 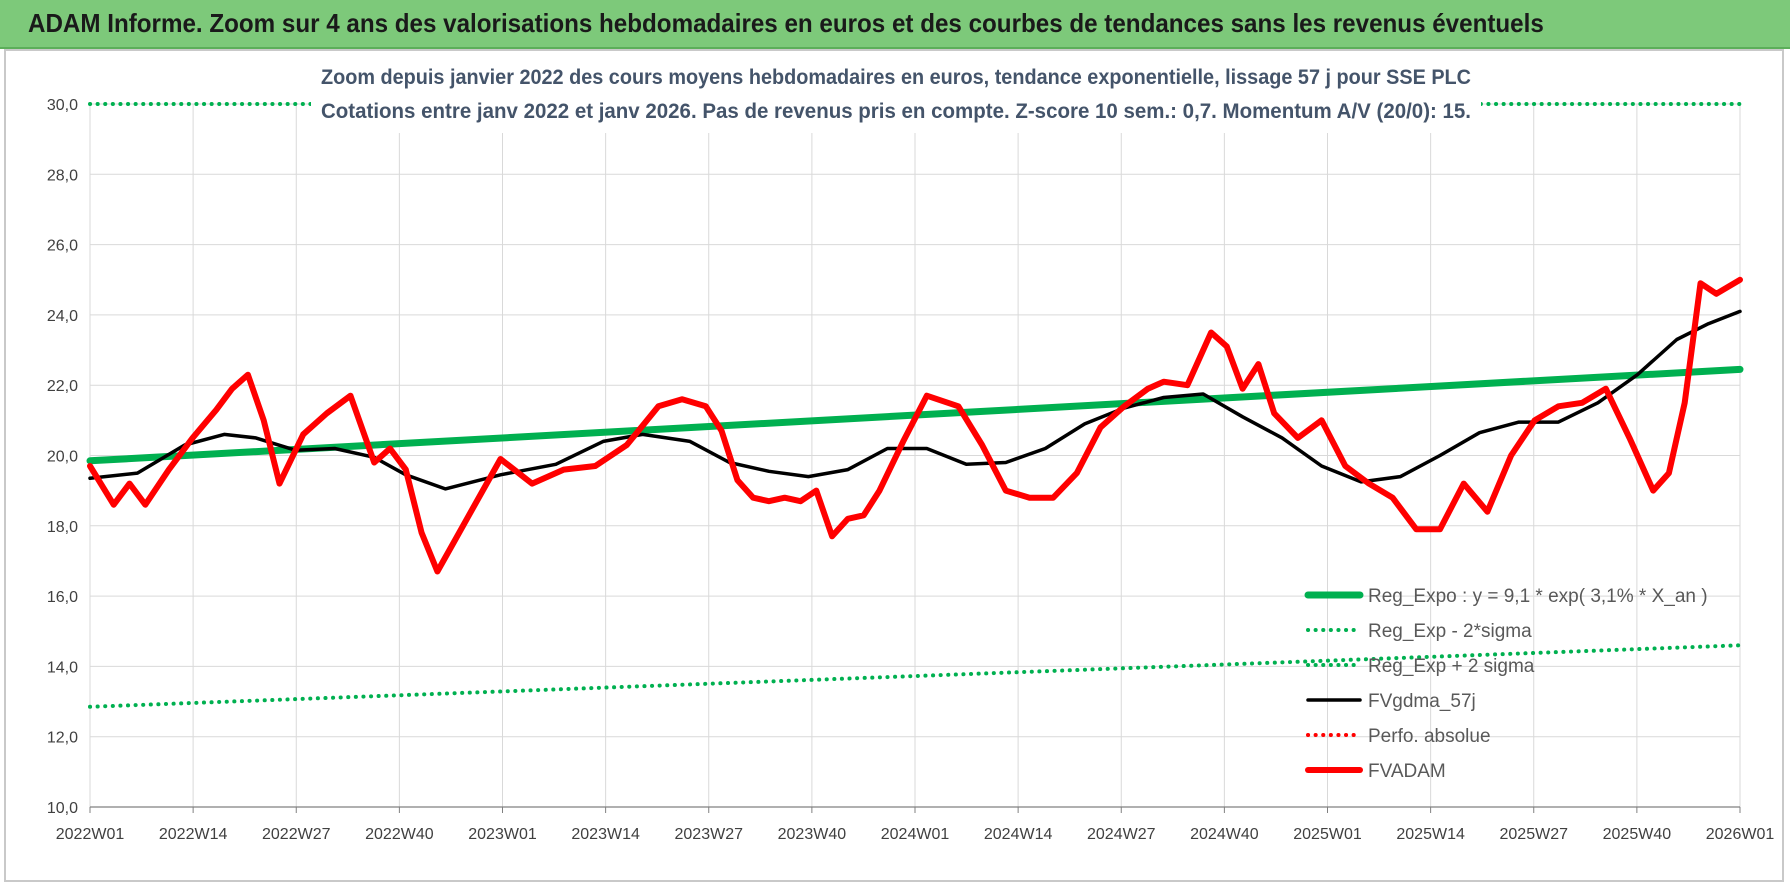 I want to click on x-tick-label: 2023W27, so click(x=709, y=834).